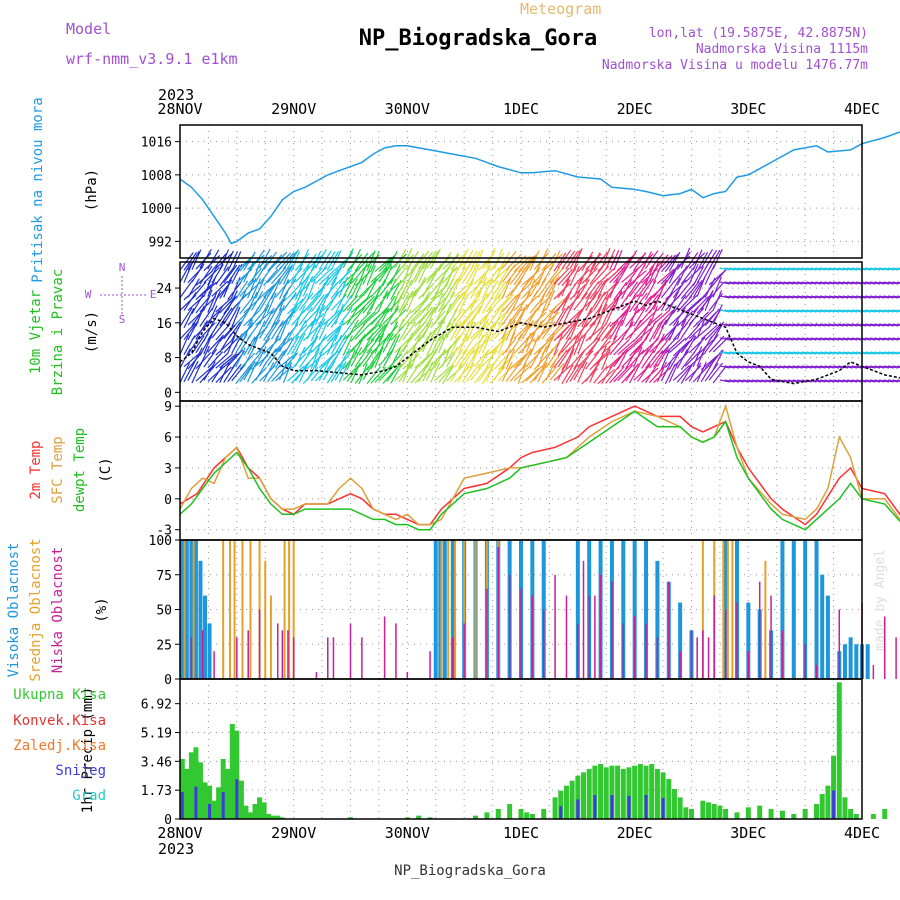 The height and width of the screenshot is (900, 900). What do you see at coordinates (230, 609) in the screenshot?
I see `cloud-mid-bar` at bounding box center [230, 609].